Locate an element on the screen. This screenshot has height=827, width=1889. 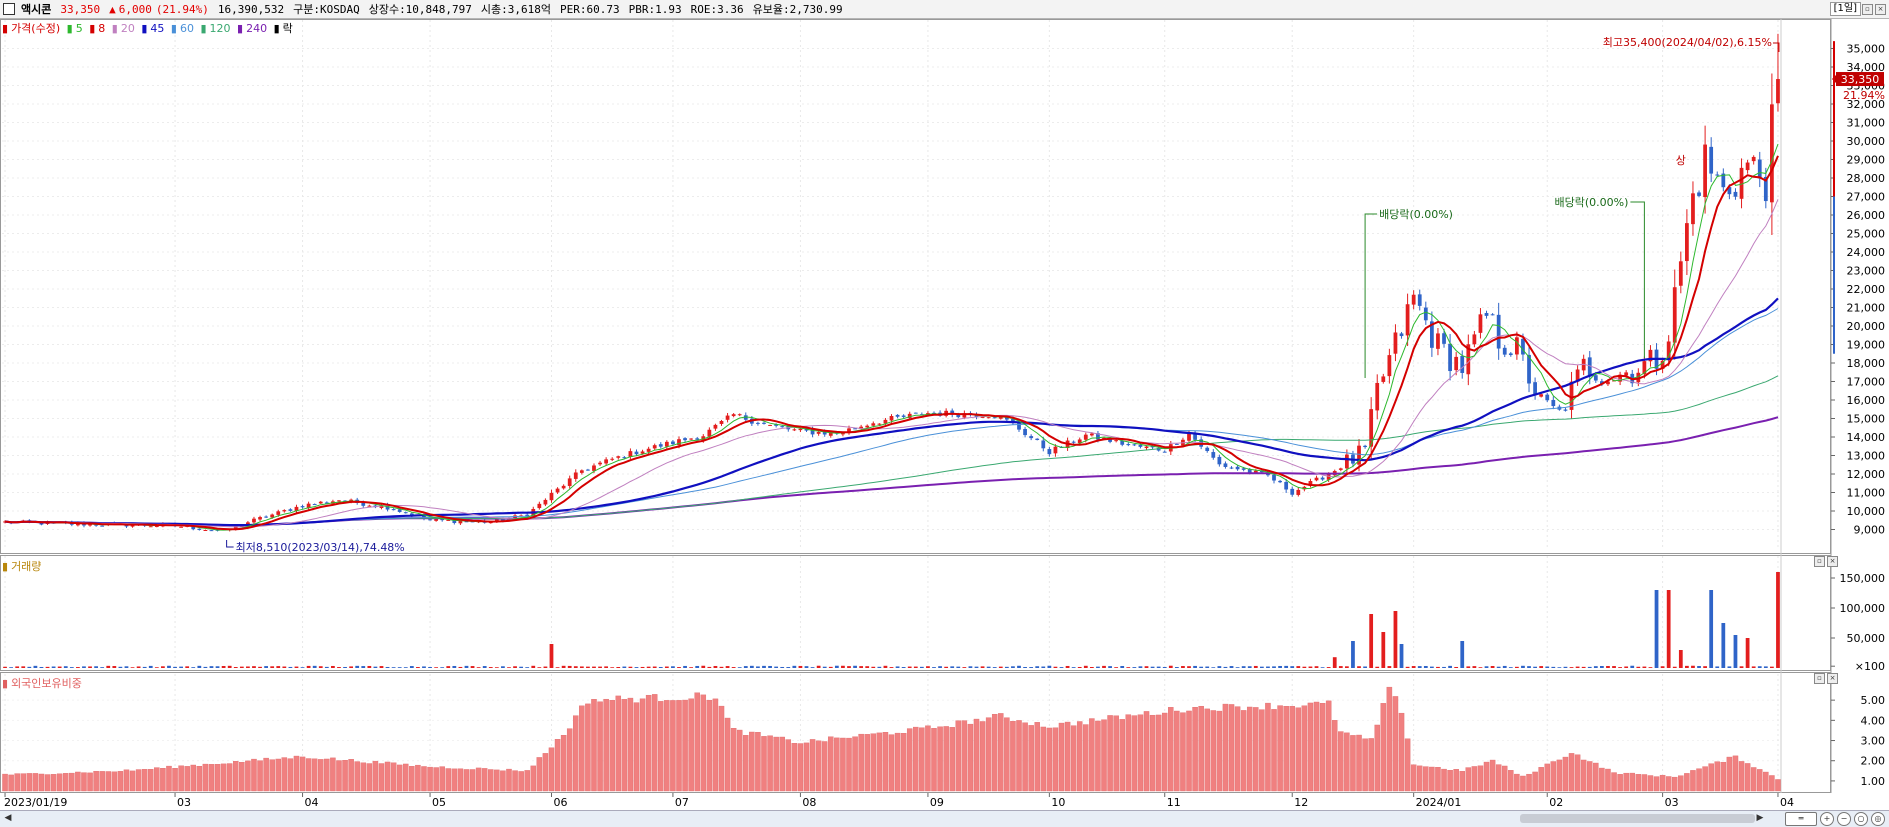
foreign-close-icon: × is located at coordinates (1832, 678).